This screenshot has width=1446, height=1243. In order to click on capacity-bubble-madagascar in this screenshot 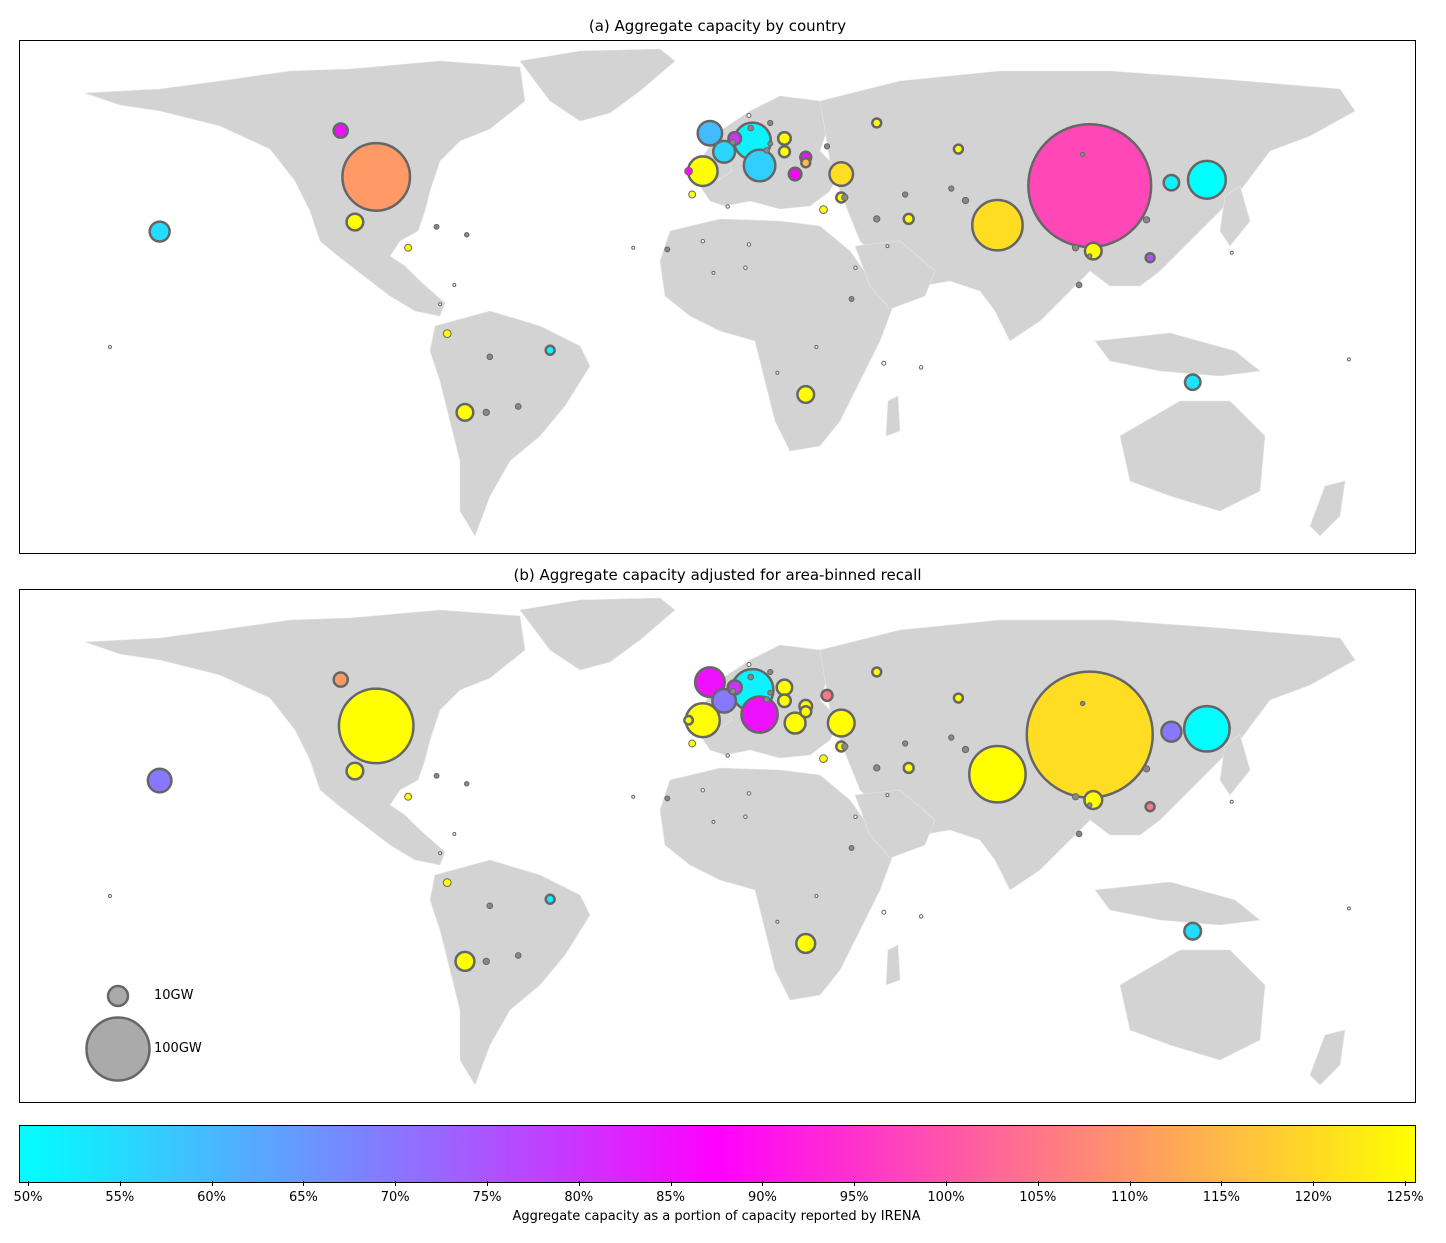, I will do `click(884, 912)`.